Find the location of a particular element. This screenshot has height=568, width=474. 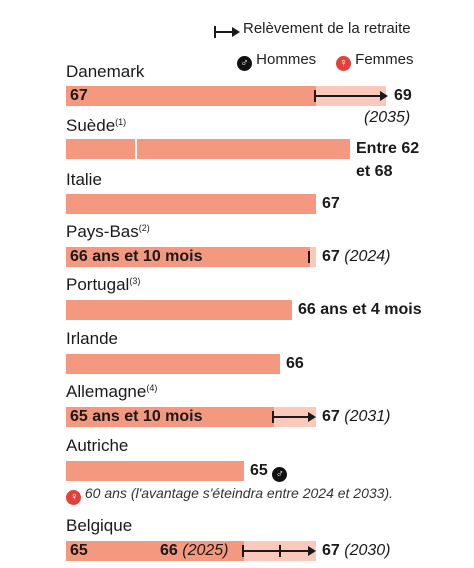

end-label-italie: 67 is located at coordinates (331, 203).